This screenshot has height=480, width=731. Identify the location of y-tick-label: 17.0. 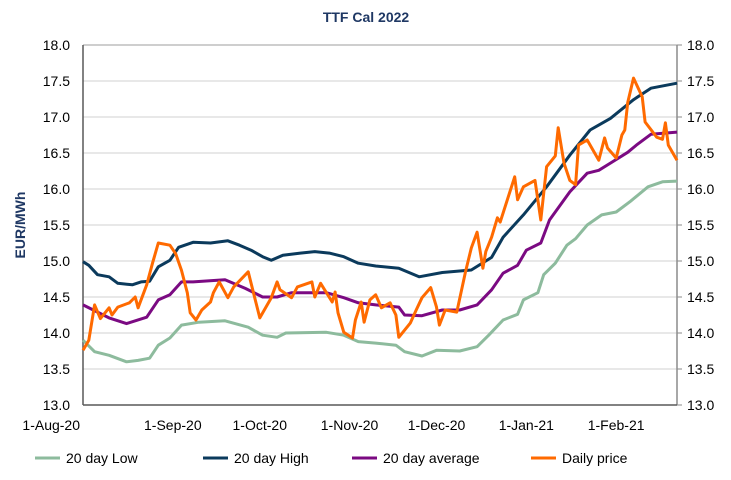
(56, 117).